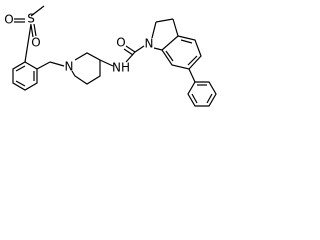  What do you see at coordinates (202, 94) in the screenshot?
I see `phenyl-ring` at bounding box center [202, 94].